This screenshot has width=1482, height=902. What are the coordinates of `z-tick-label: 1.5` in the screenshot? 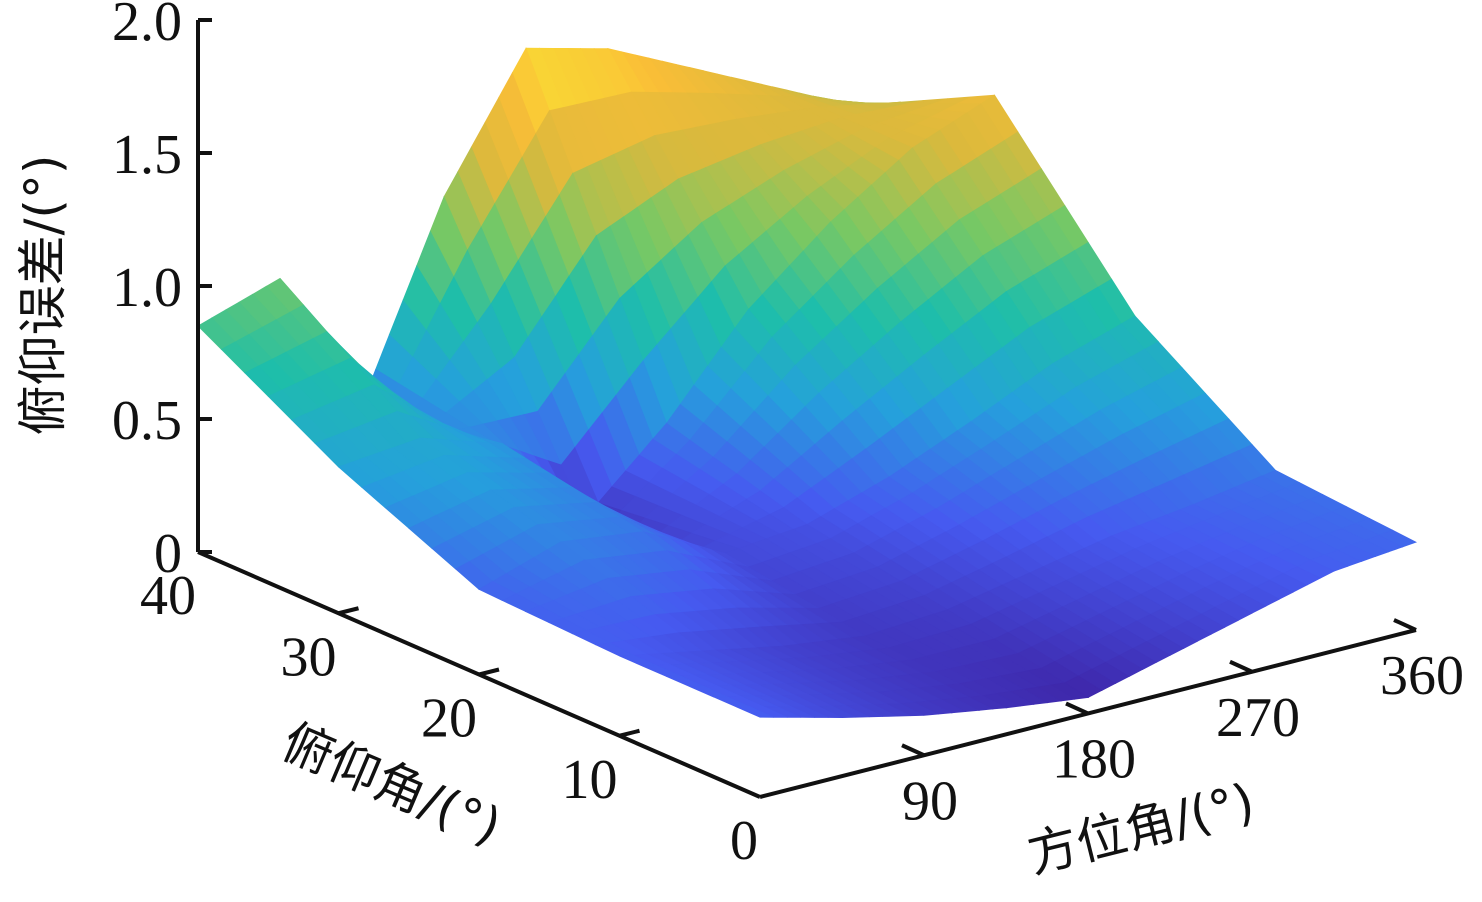 It's located at (147, 155).